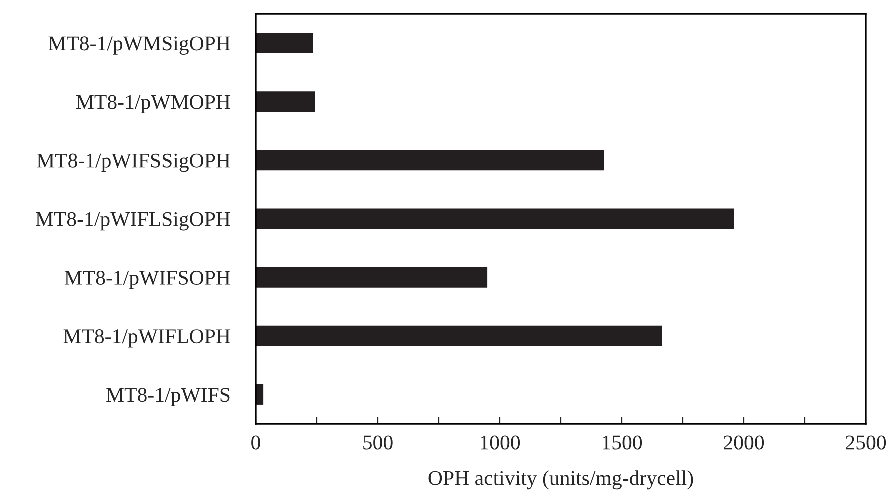  What do you see at coordinates (866, 443) in the screenshot?
I see `x-tick-label: 2500` at bounding box center [866, 443].